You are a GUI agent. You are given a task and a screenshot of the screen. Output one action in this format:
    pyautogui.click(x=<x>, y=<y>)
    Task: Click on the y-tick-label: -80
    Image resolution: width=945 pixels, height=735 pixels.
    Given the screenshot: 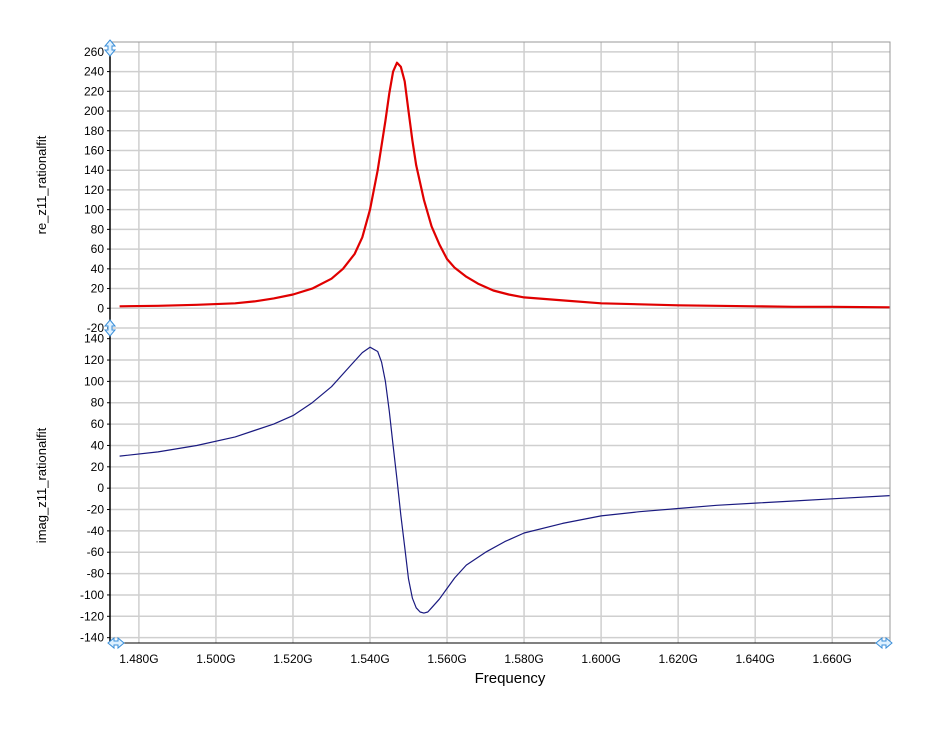 What is the action you would take?
    pyautogui.click(x=96, y=574)
    